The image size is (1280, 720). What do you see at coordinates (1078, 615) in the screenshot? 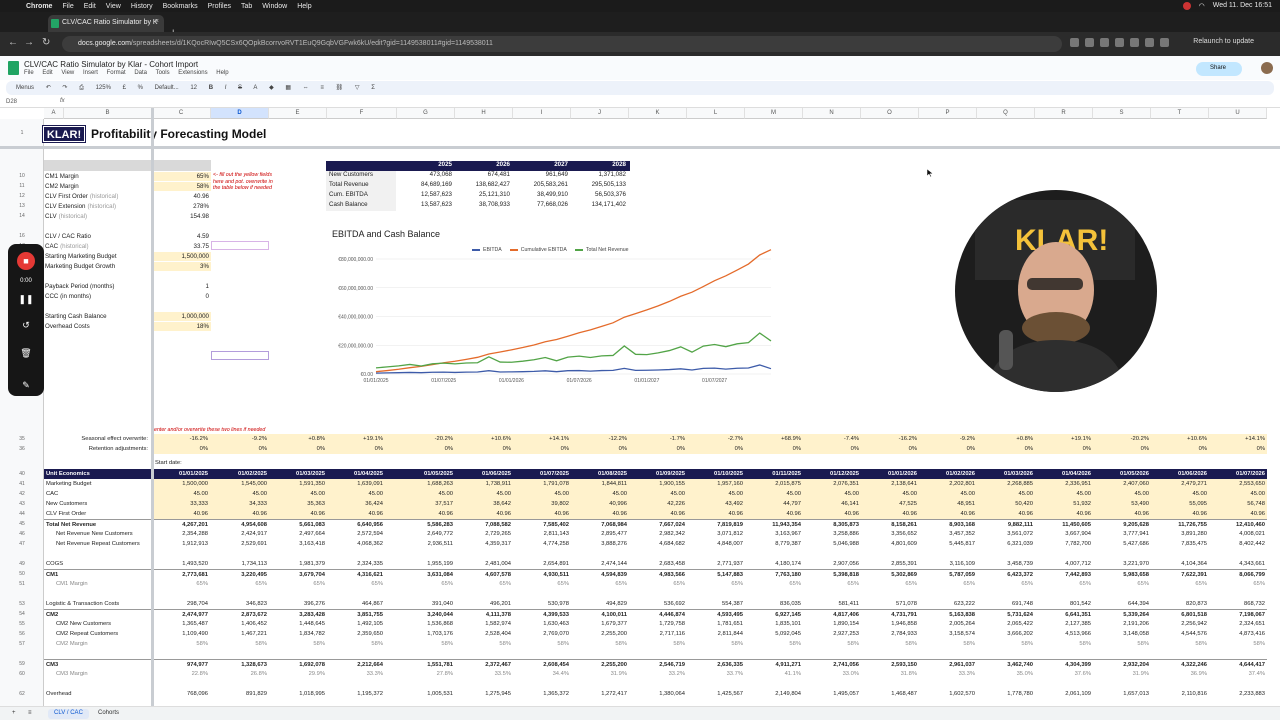
I see `metric-cell: 6,641,351` at bounding box center [1078, 615].